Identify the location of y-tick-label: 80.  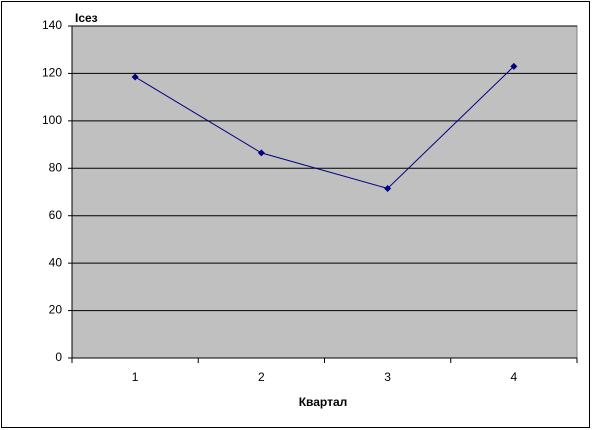
(56, 167).